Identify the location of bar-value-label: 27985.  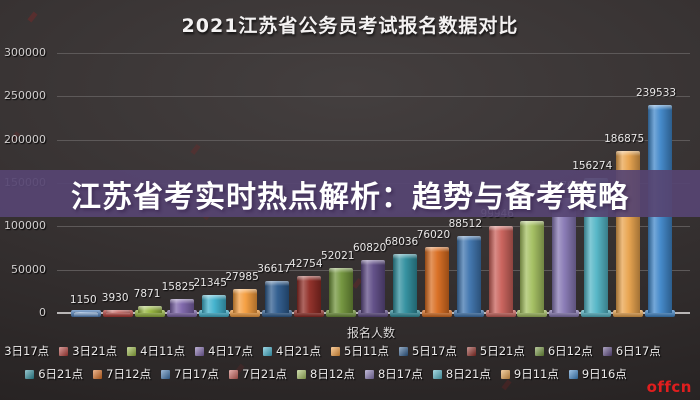
(242, 276).